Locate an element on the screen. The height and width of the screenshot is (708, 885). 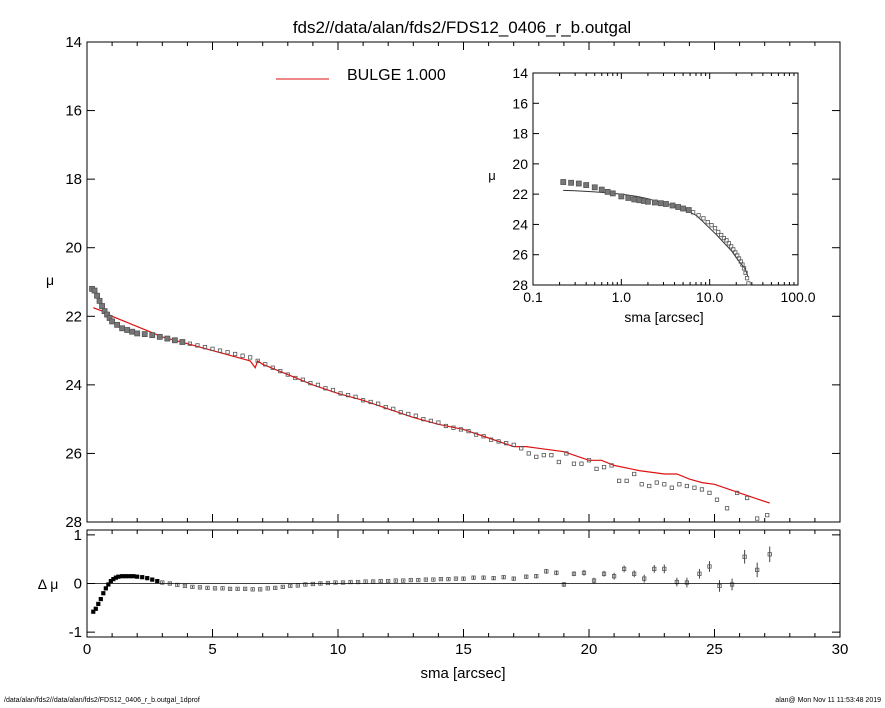
inset-ytick-label: 26 is located at coordinates (520, 255).